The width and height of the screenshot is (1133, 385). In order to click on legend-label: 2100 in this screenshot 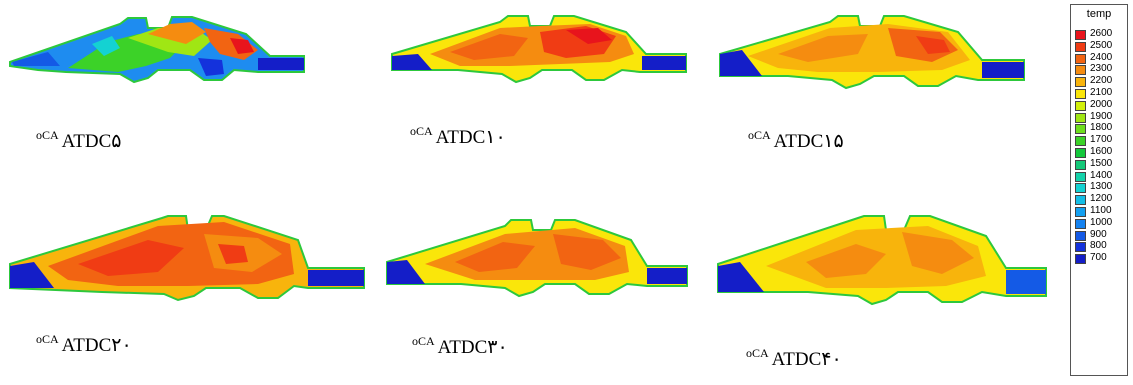, I will do `click(1101, 92)`.